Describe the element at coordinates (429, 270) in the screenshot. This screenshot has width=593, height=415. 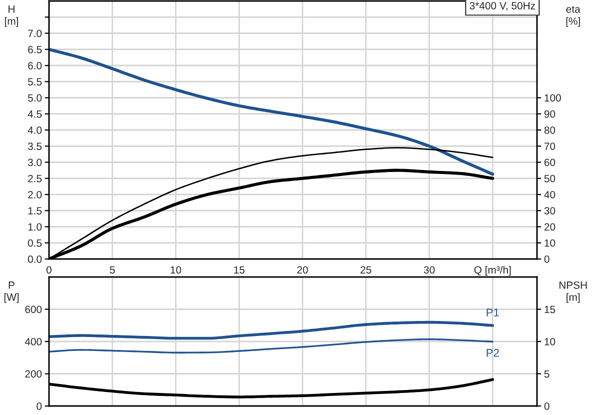
I see `x-tick-label: 30` at that location.